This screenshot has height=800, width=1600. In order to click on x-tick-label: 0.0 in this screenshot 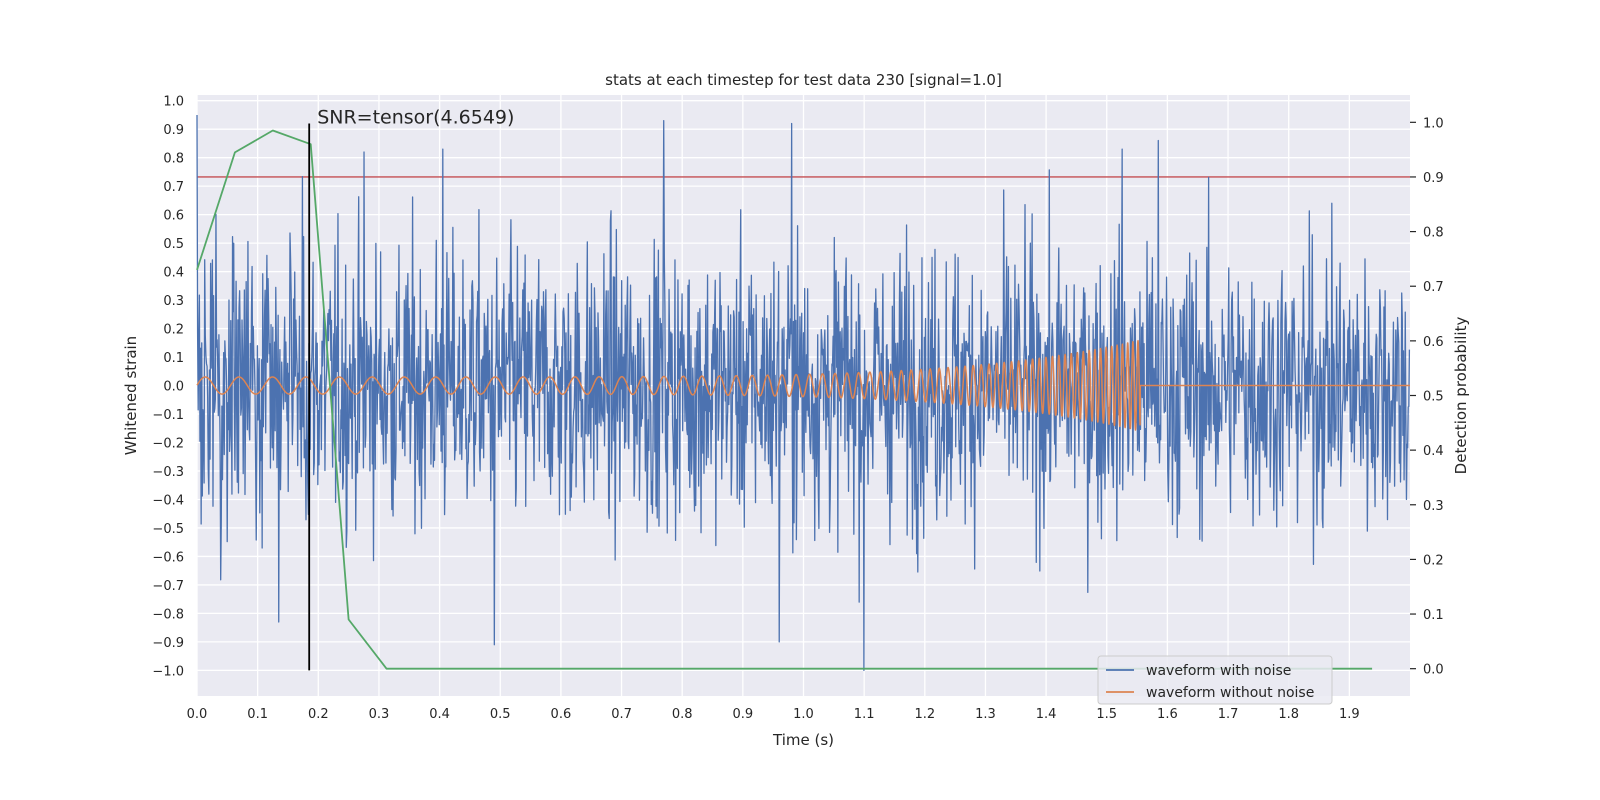, I will do `click(197, 714)`.